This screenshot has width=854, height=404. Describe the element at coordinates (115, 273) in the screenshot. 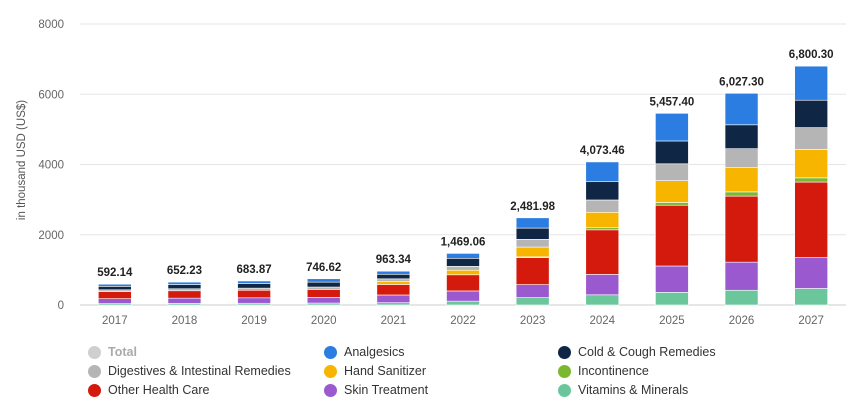

I see `total-data-label: 592.14` at that location.